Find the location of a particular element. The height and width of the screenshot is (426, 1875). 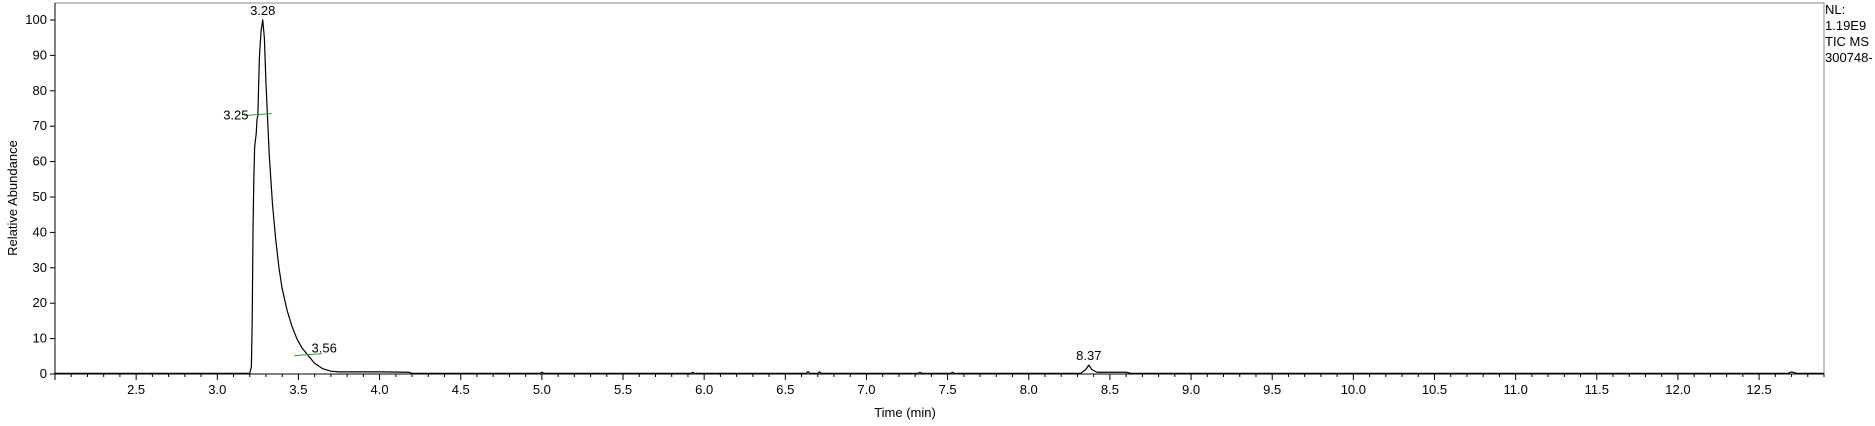

y-tick-label: 70 is located at coordinates (40, 125).